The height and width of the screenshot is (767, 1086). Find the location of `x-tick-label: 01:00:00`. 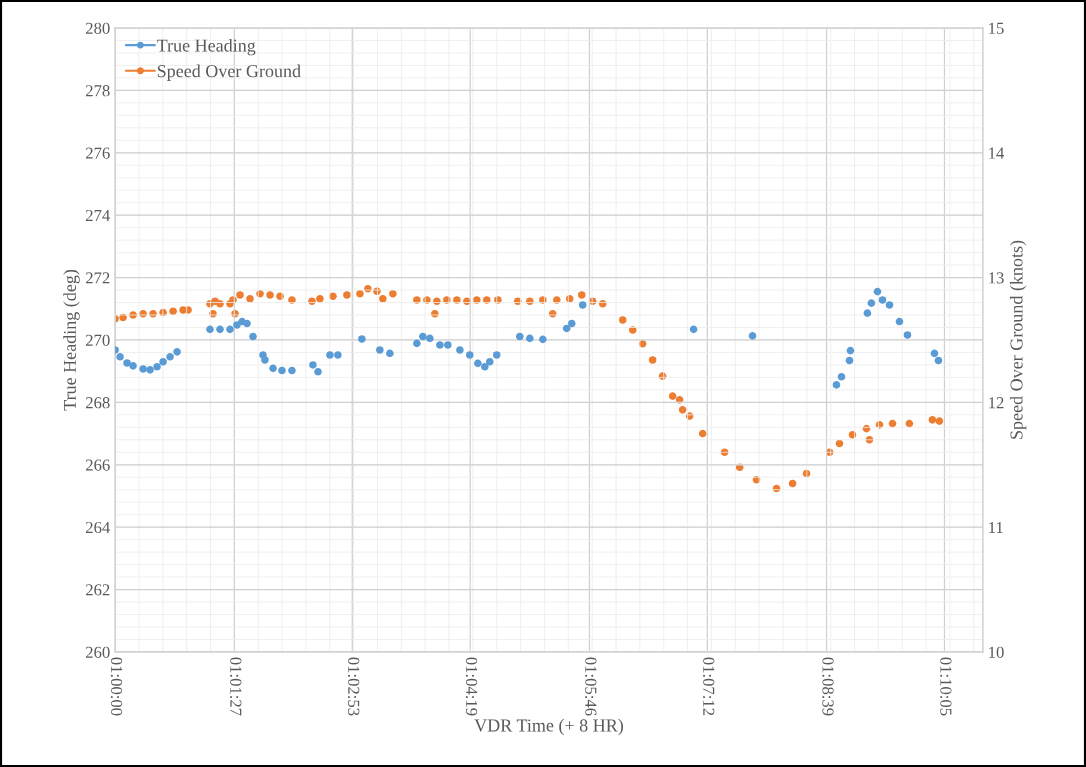

x-tick-label: 01:00:00 is located at coordinates (116, 686).